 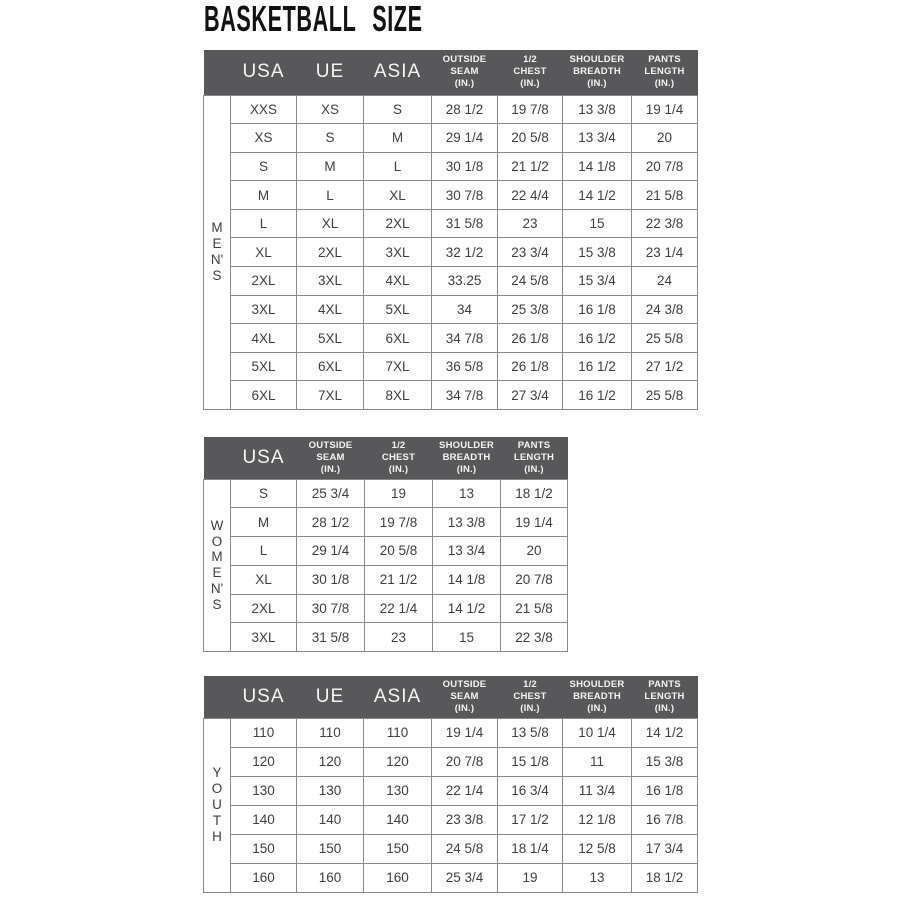 I want to click on table-cell: 5XL, so click(x=397, y=309).